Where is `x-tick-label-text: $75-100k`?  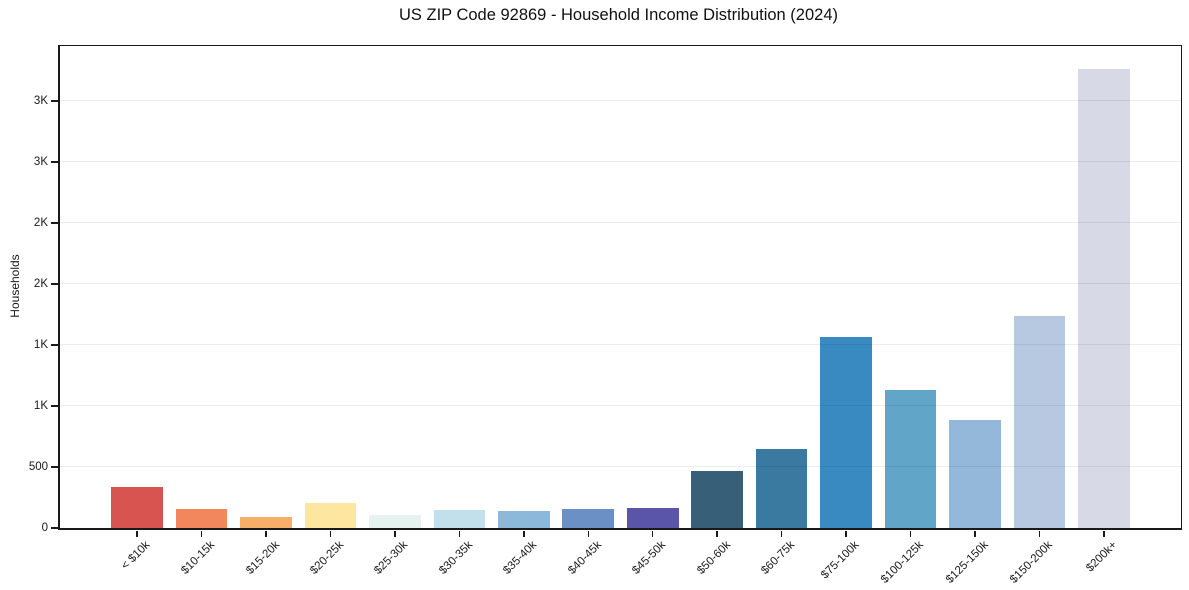
x-tick-label-text: $75-100k is located at coordinates (840, 560).